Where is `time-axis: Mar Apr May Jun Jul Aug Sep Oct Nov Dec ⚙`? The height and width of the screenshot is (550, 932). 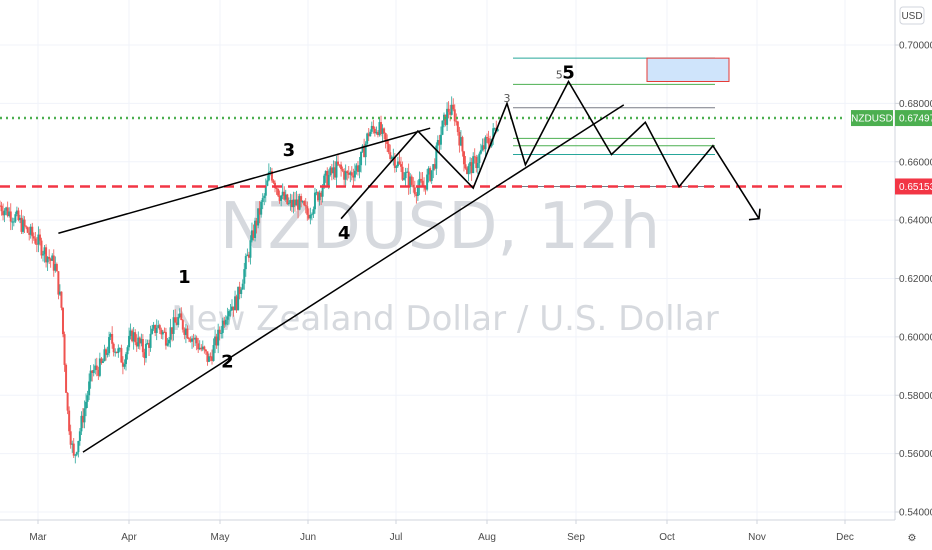
time-axis: Mar Apr May Jun Jul Aug Sep Oct Nov Dec ⚙ is located at coordinates (458, 534).